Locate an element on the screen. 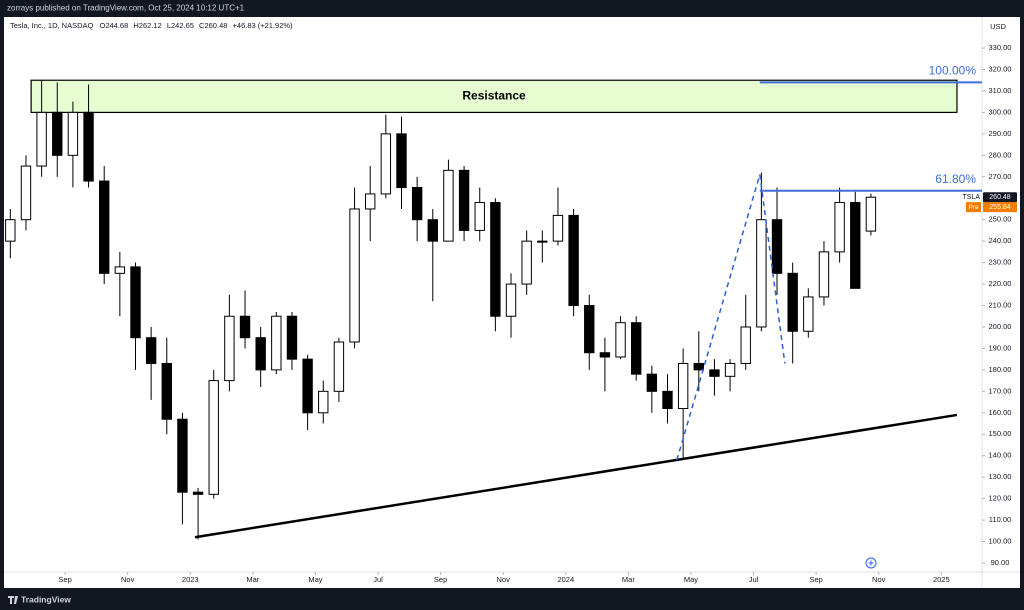  y-tick-label: 120.00 is located at coordinates (1000, 498).